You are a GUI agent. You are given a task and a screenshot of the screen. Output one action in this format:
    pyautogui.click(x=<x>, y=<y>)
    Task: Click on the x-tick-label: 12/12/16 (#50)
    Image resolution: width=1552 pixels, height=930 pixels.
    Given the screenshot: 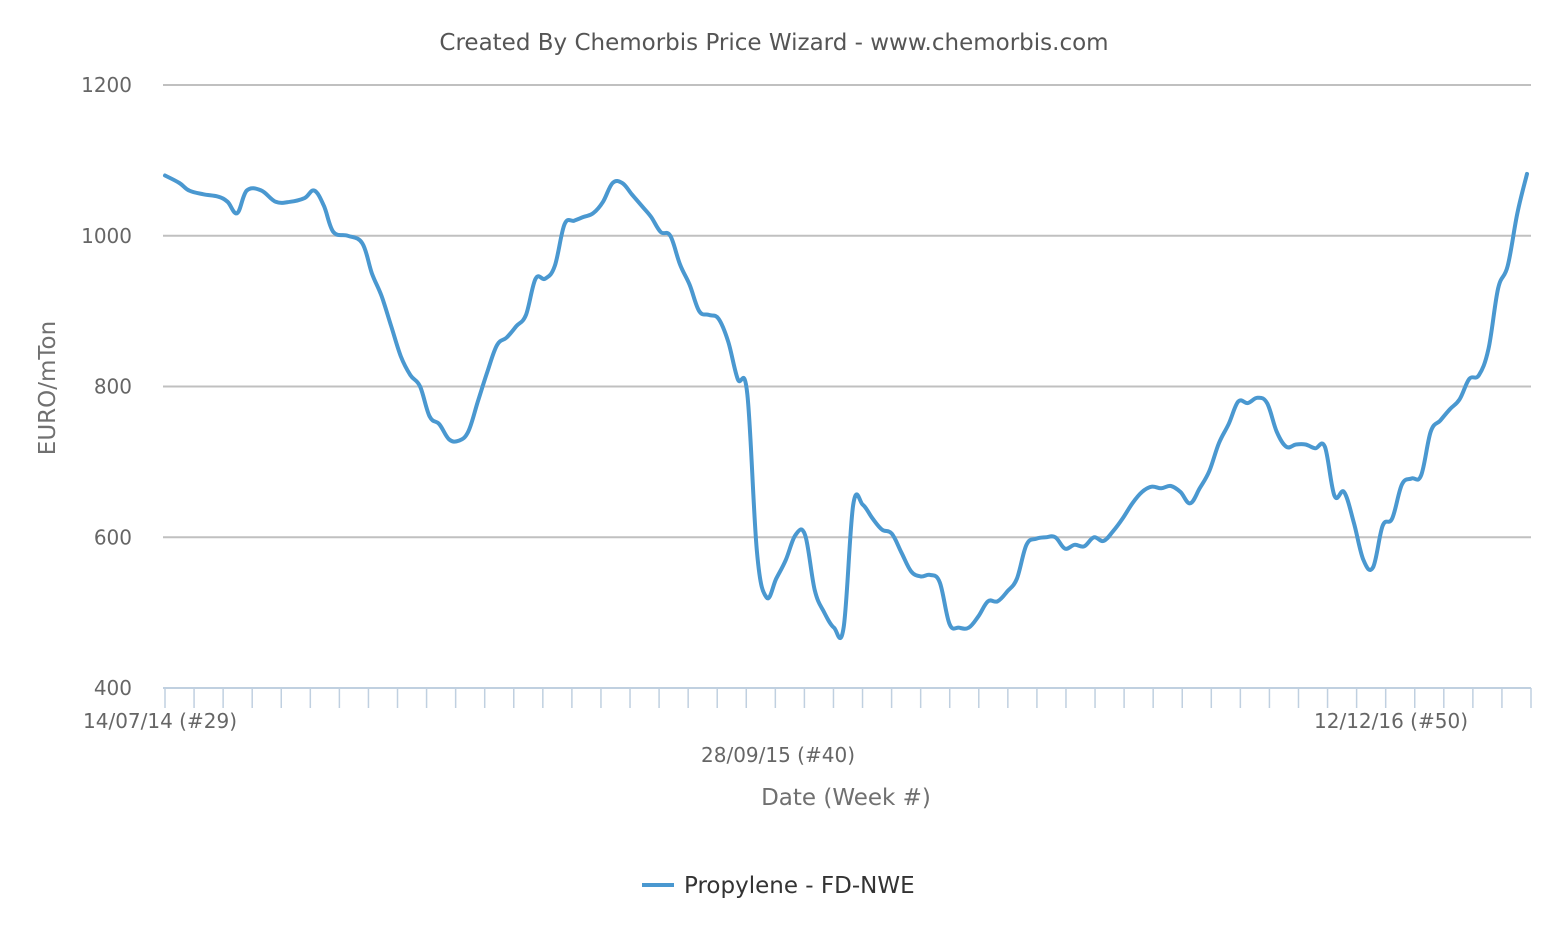 What is the action you would take?
    pyautogui.click(x=1391, y=721)
    